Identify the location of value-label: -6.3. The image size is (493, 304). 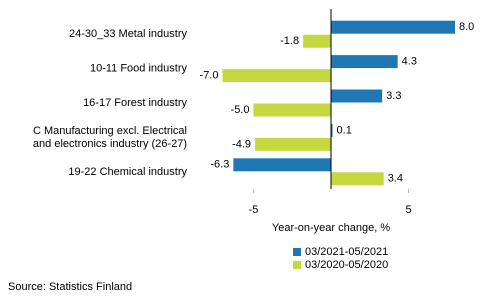
(219, 165).